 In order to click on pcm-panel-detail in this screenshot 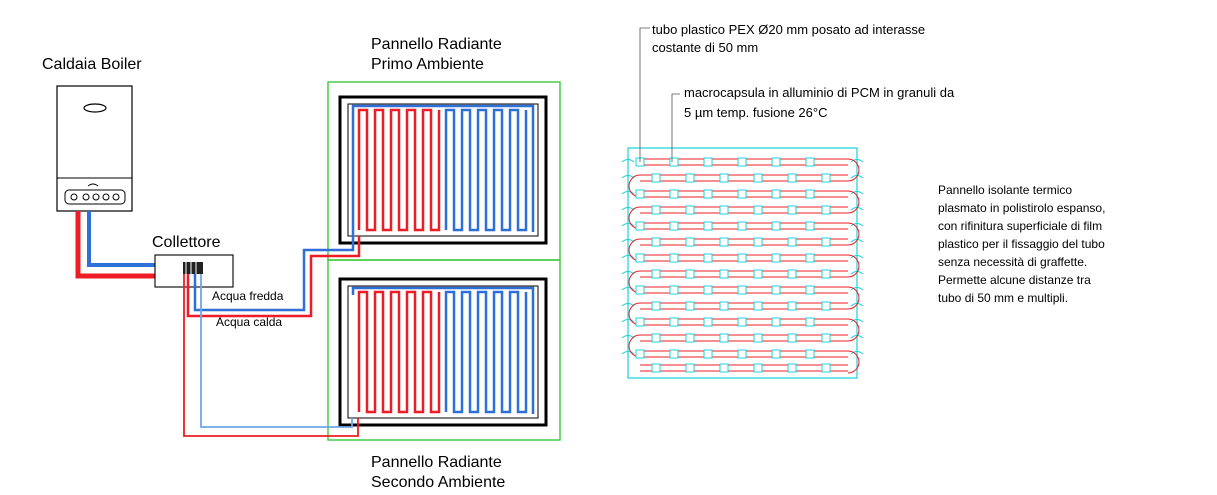, I will do `click(742, 263)`.